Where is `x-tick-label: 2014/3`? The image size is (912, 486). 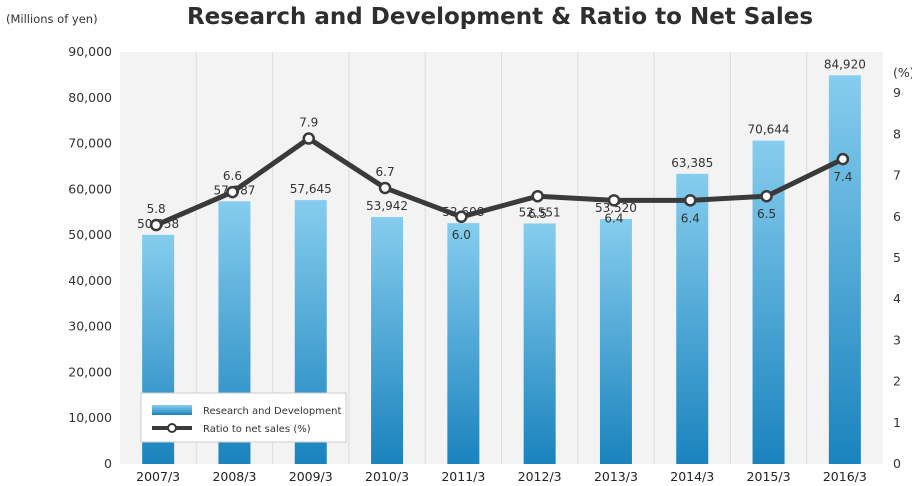
x-tick-label: 2014/3 is located at coordinates (692, 476).